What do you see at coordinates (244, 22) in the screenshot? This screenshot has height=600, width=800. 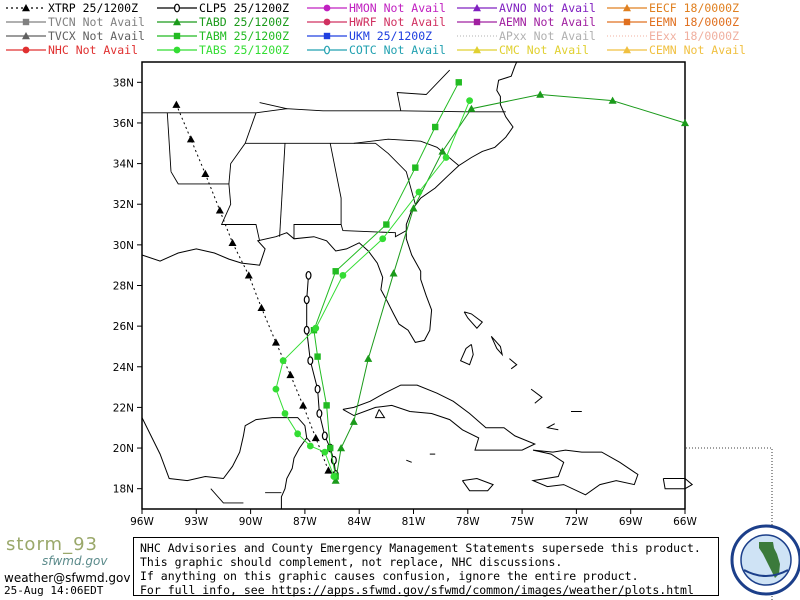 I see `legend-label: TABD 25/1200Z` at bounding box center [244, 22].